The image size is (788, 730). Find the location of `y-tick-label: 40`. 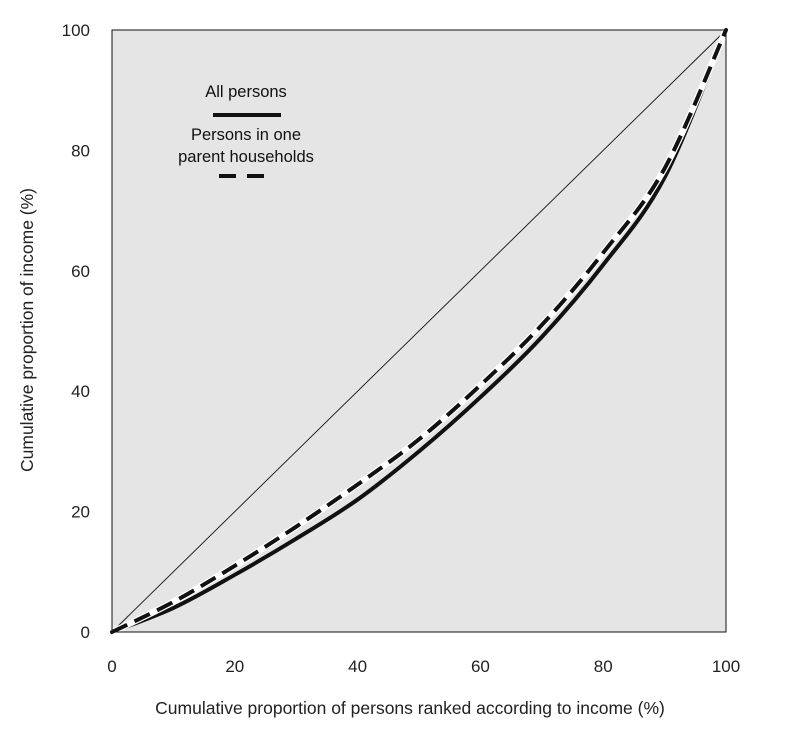

y-tick-label: 40 is located at coordinates (80, 391).